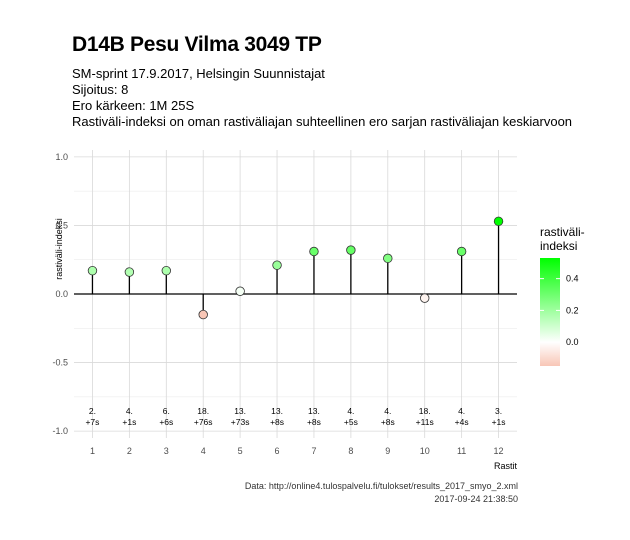 Image resolution: width=630 pixels, height=540 pixels. I want to click on leg-rank-label: 6., so click(166, 411).